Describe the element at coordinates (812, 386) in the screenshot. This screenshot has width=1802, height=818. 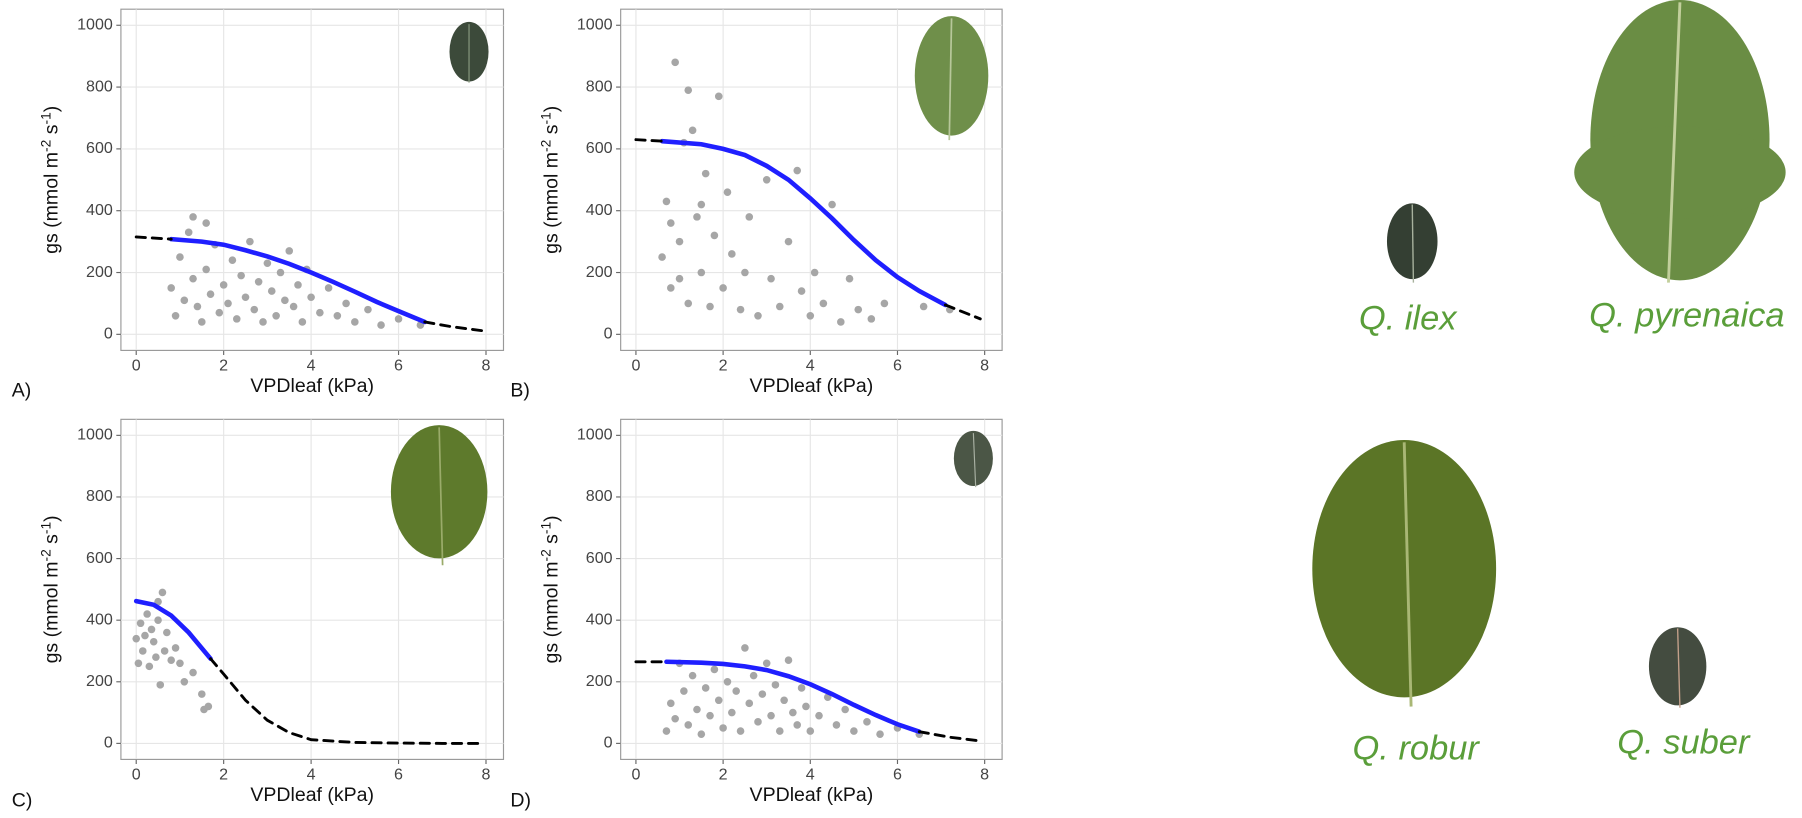
I see `x-axis-title: VPDleaf (kPa)` at that location.